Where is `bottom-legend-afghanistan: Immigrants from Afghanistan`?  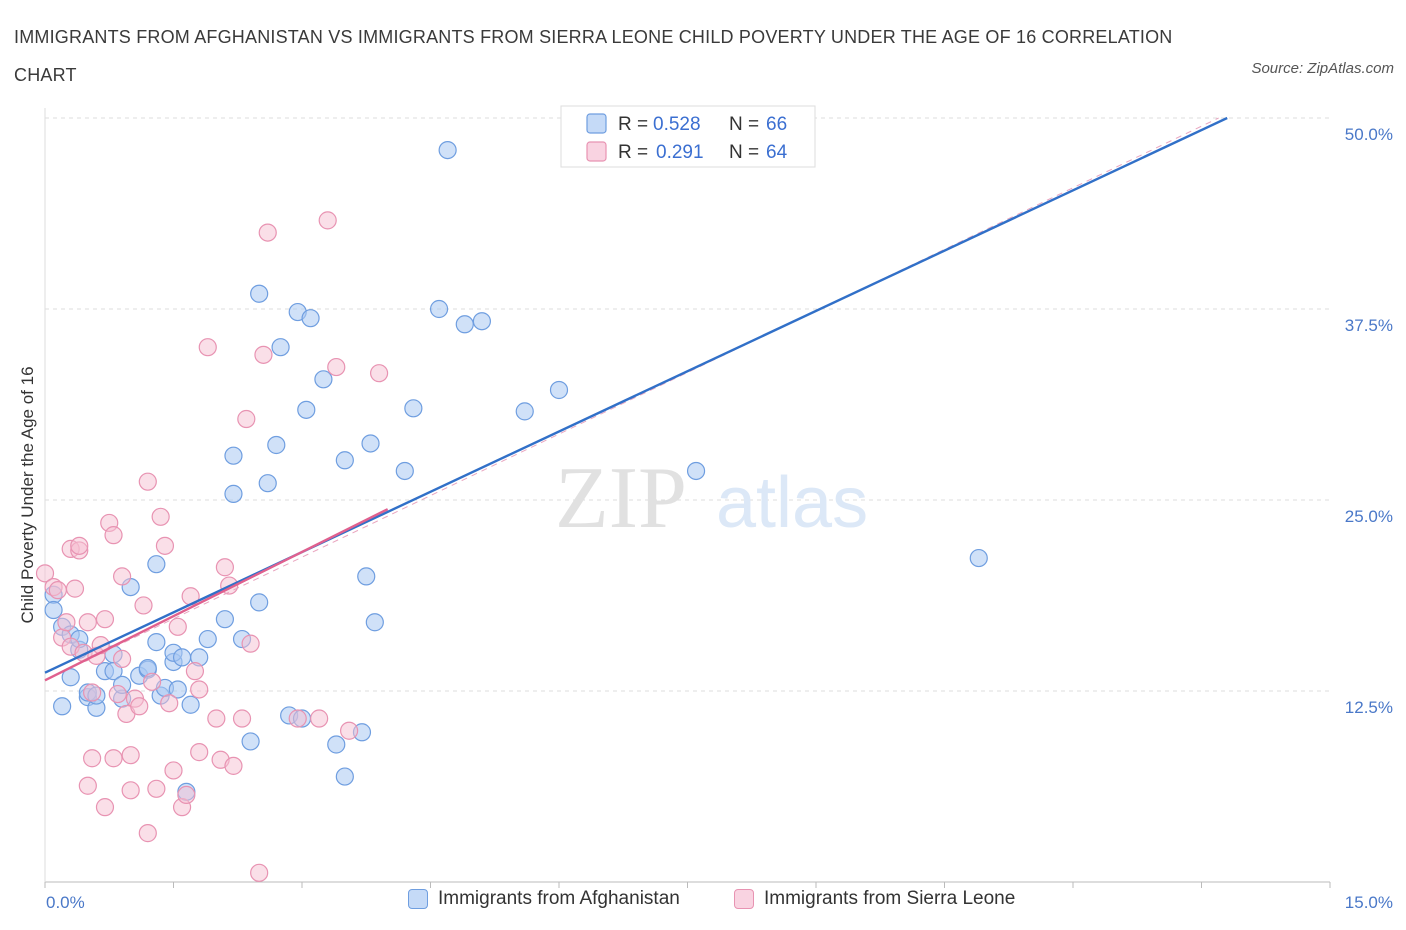
bottom-legend-afghanistan: Immigrants from Afghanistan is located at coordinates (544, 899).